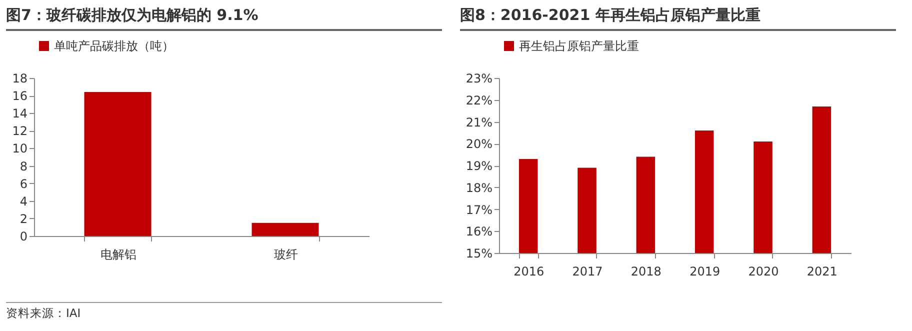 The height and width of the screenshot is (331, 912). Describe the element at coordinates (118, 255) in the screenshot. I see `x-tick-label: 电解铝` at that location.